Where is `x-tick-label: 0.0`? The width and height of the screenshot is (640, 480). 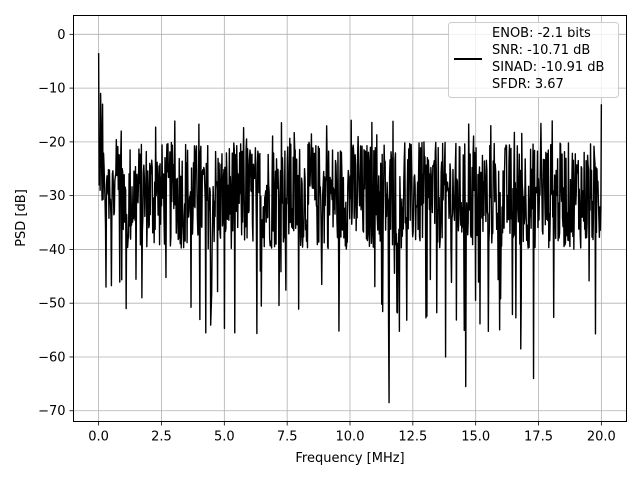
x-tick-label: 0.0 is located at coordinates (98, 437).